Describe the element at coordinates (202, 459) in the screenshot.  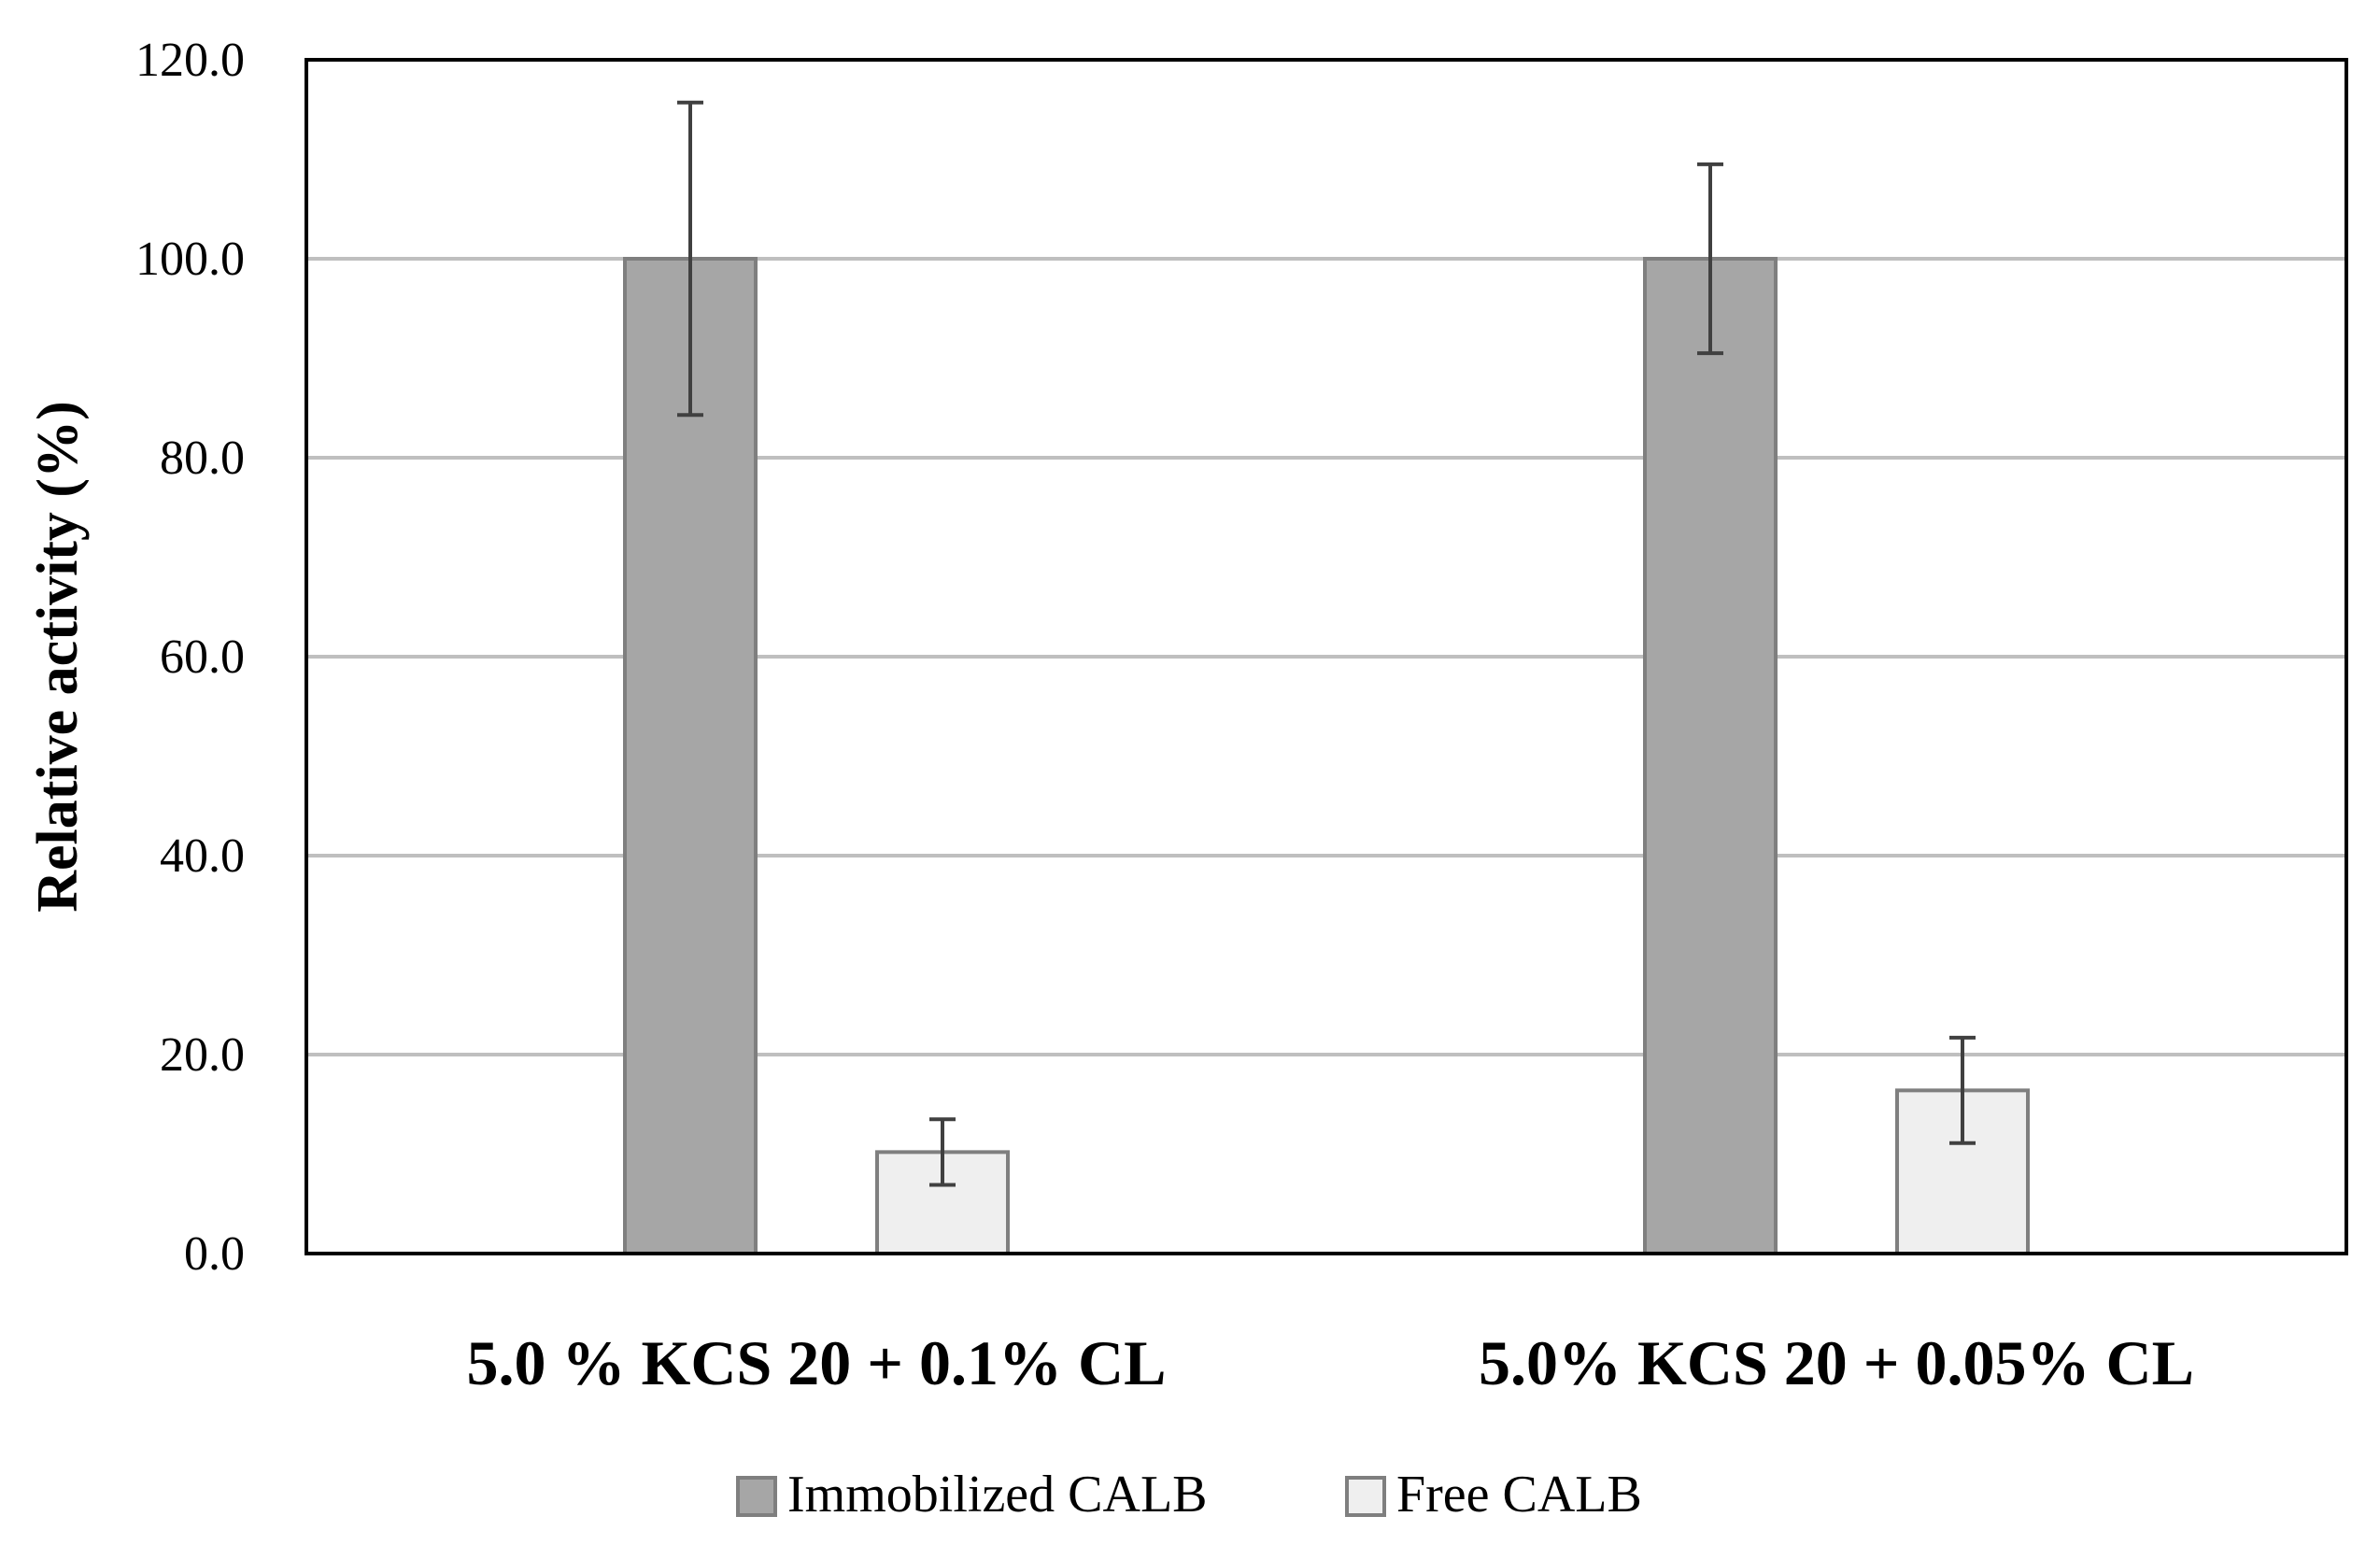
I see `y-tick-label: 80.0` at that location.